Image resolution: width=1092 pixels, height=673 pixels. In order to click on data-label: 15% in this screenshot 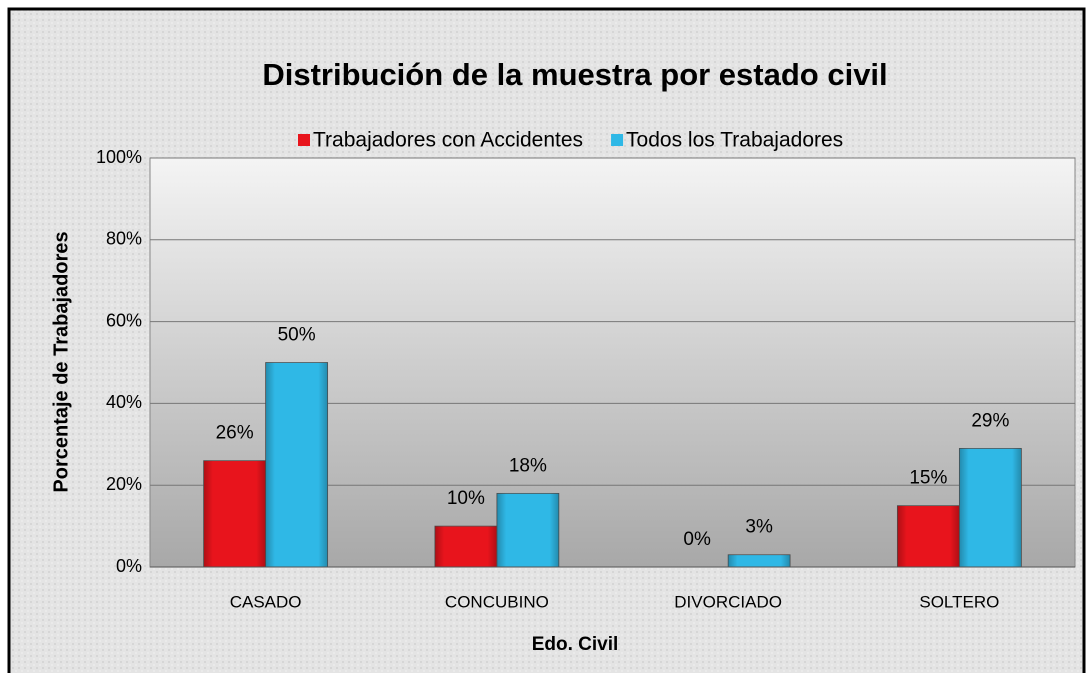, I will do `click(928, 478)`.